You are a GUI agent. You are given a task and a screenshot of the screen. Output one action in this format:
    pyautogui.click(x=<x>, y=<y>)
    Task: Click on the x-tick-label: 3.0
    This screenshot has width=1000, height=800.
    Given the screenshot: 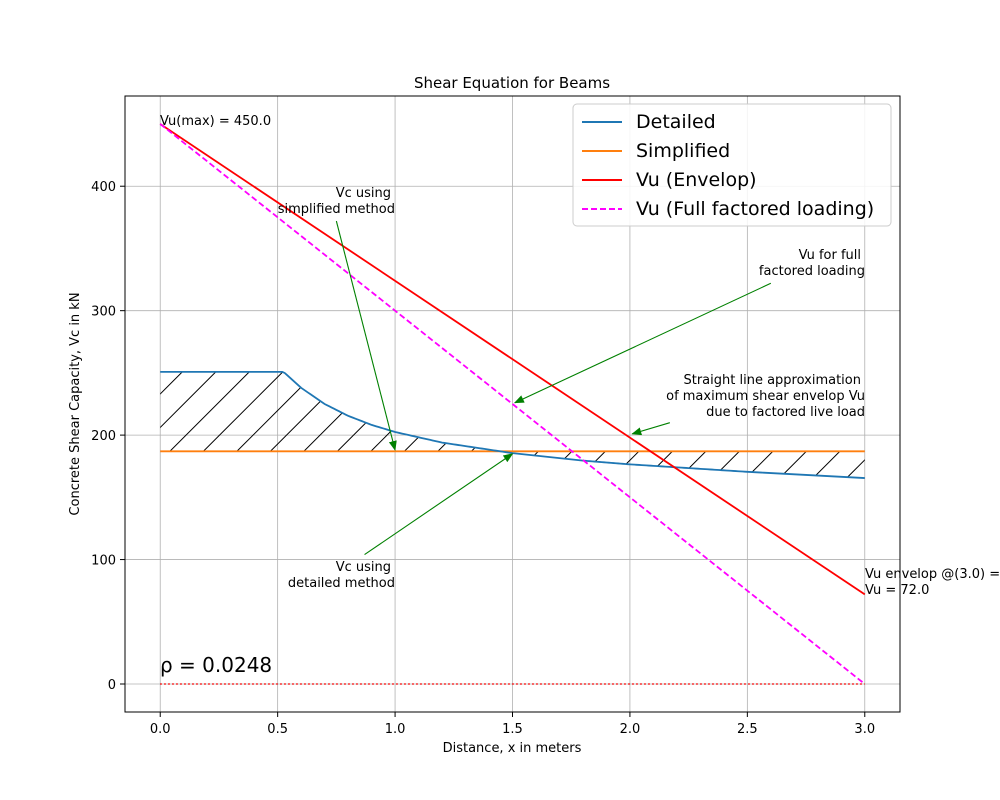 What is the action you would take?
    pyautogui.click(x=864, y=729)
    